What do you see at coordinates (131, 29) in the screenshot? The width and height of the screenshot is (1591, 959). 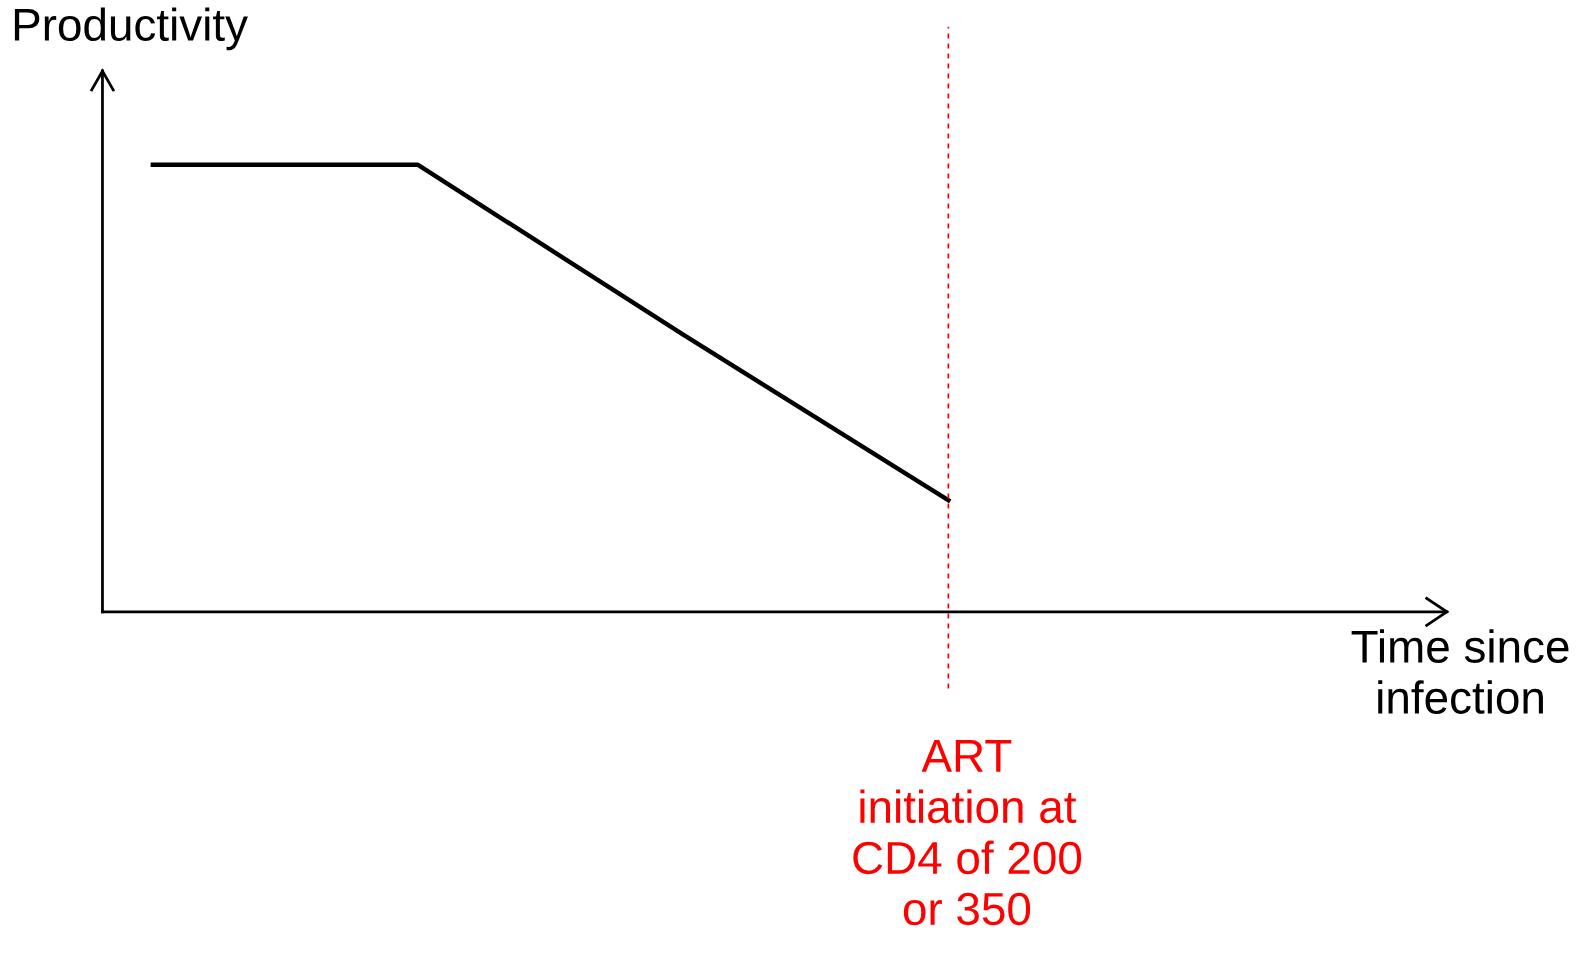 I see `y-axis-title: Productivity` at bounding box center [131, 29].